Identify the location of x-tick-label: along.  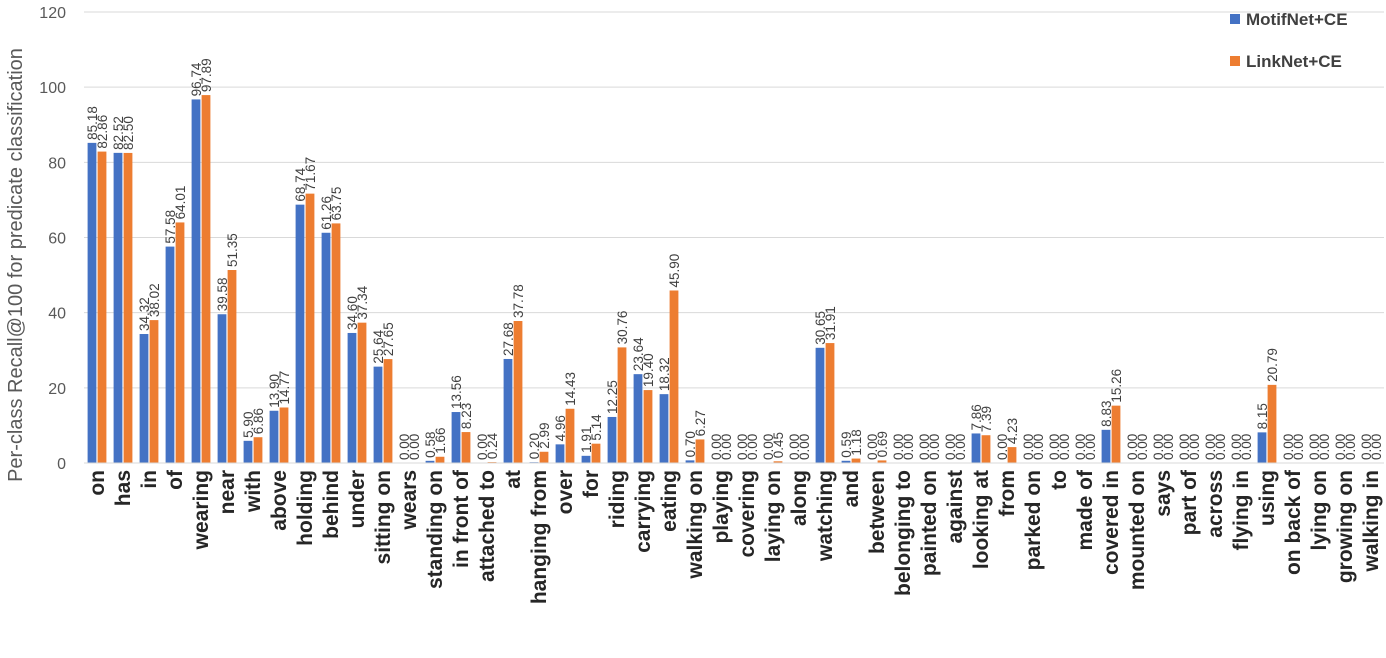
(799, 498).